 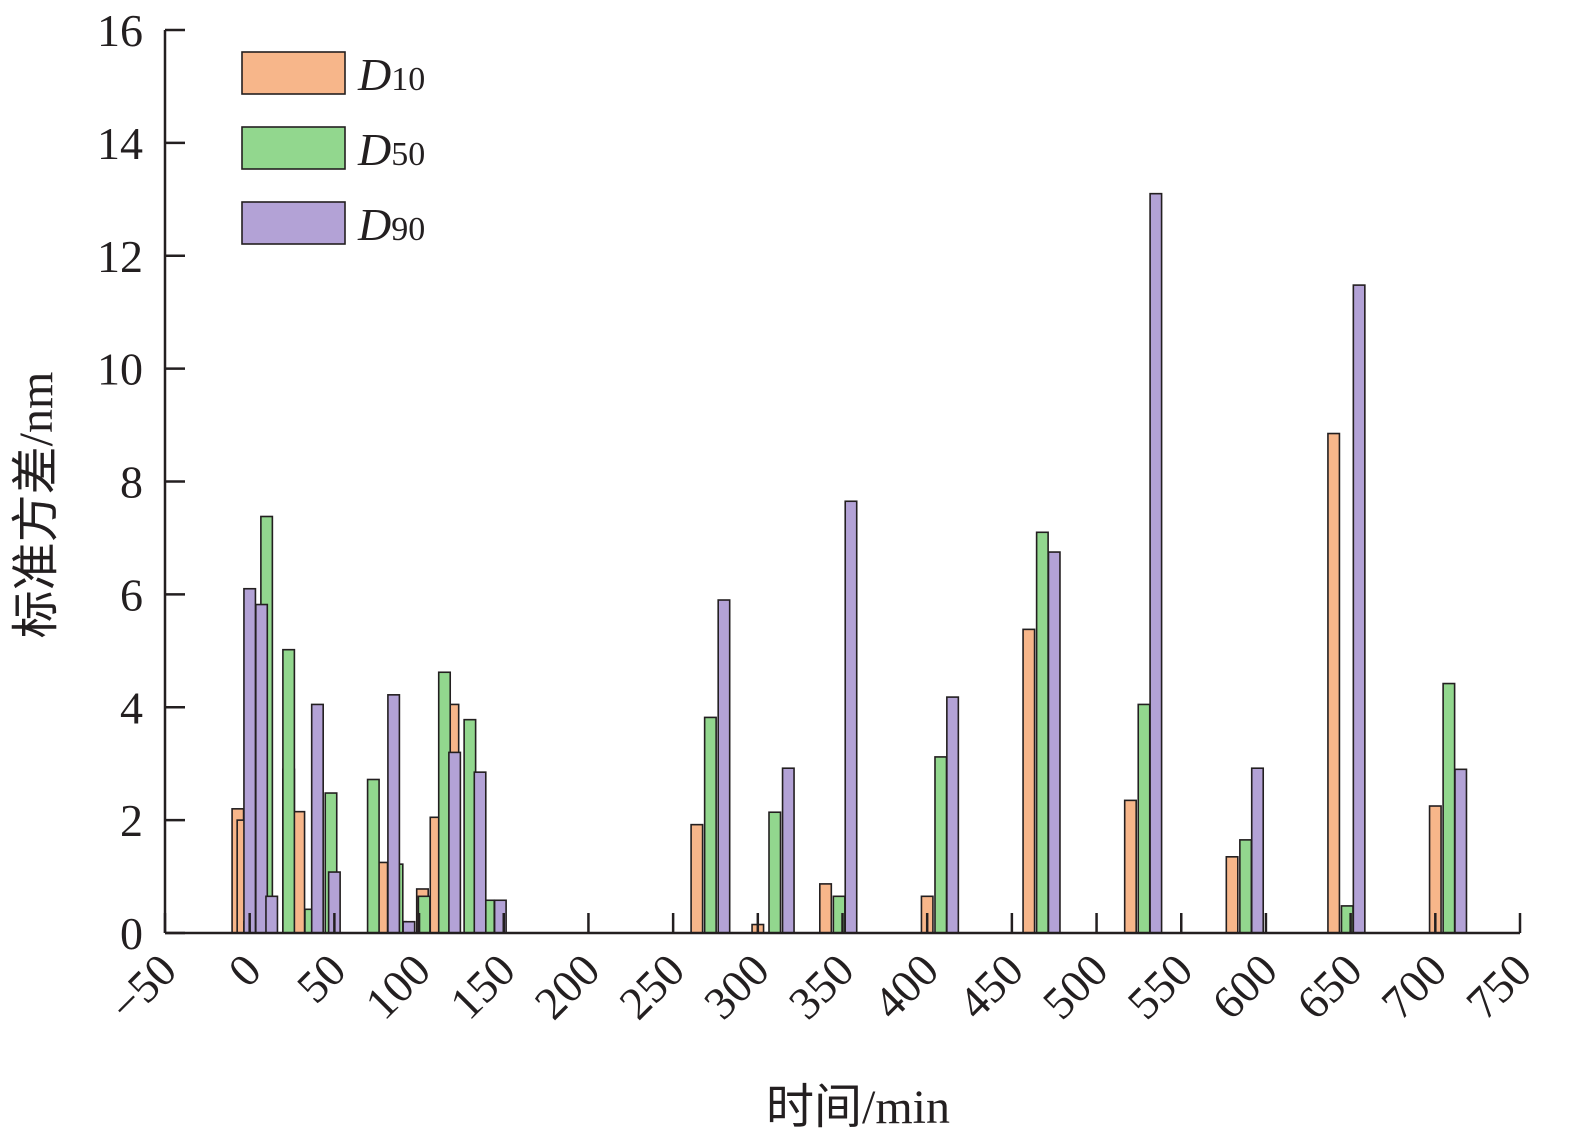 I want to click on legend: D10 D50 D90, so click(x=333, y=149).